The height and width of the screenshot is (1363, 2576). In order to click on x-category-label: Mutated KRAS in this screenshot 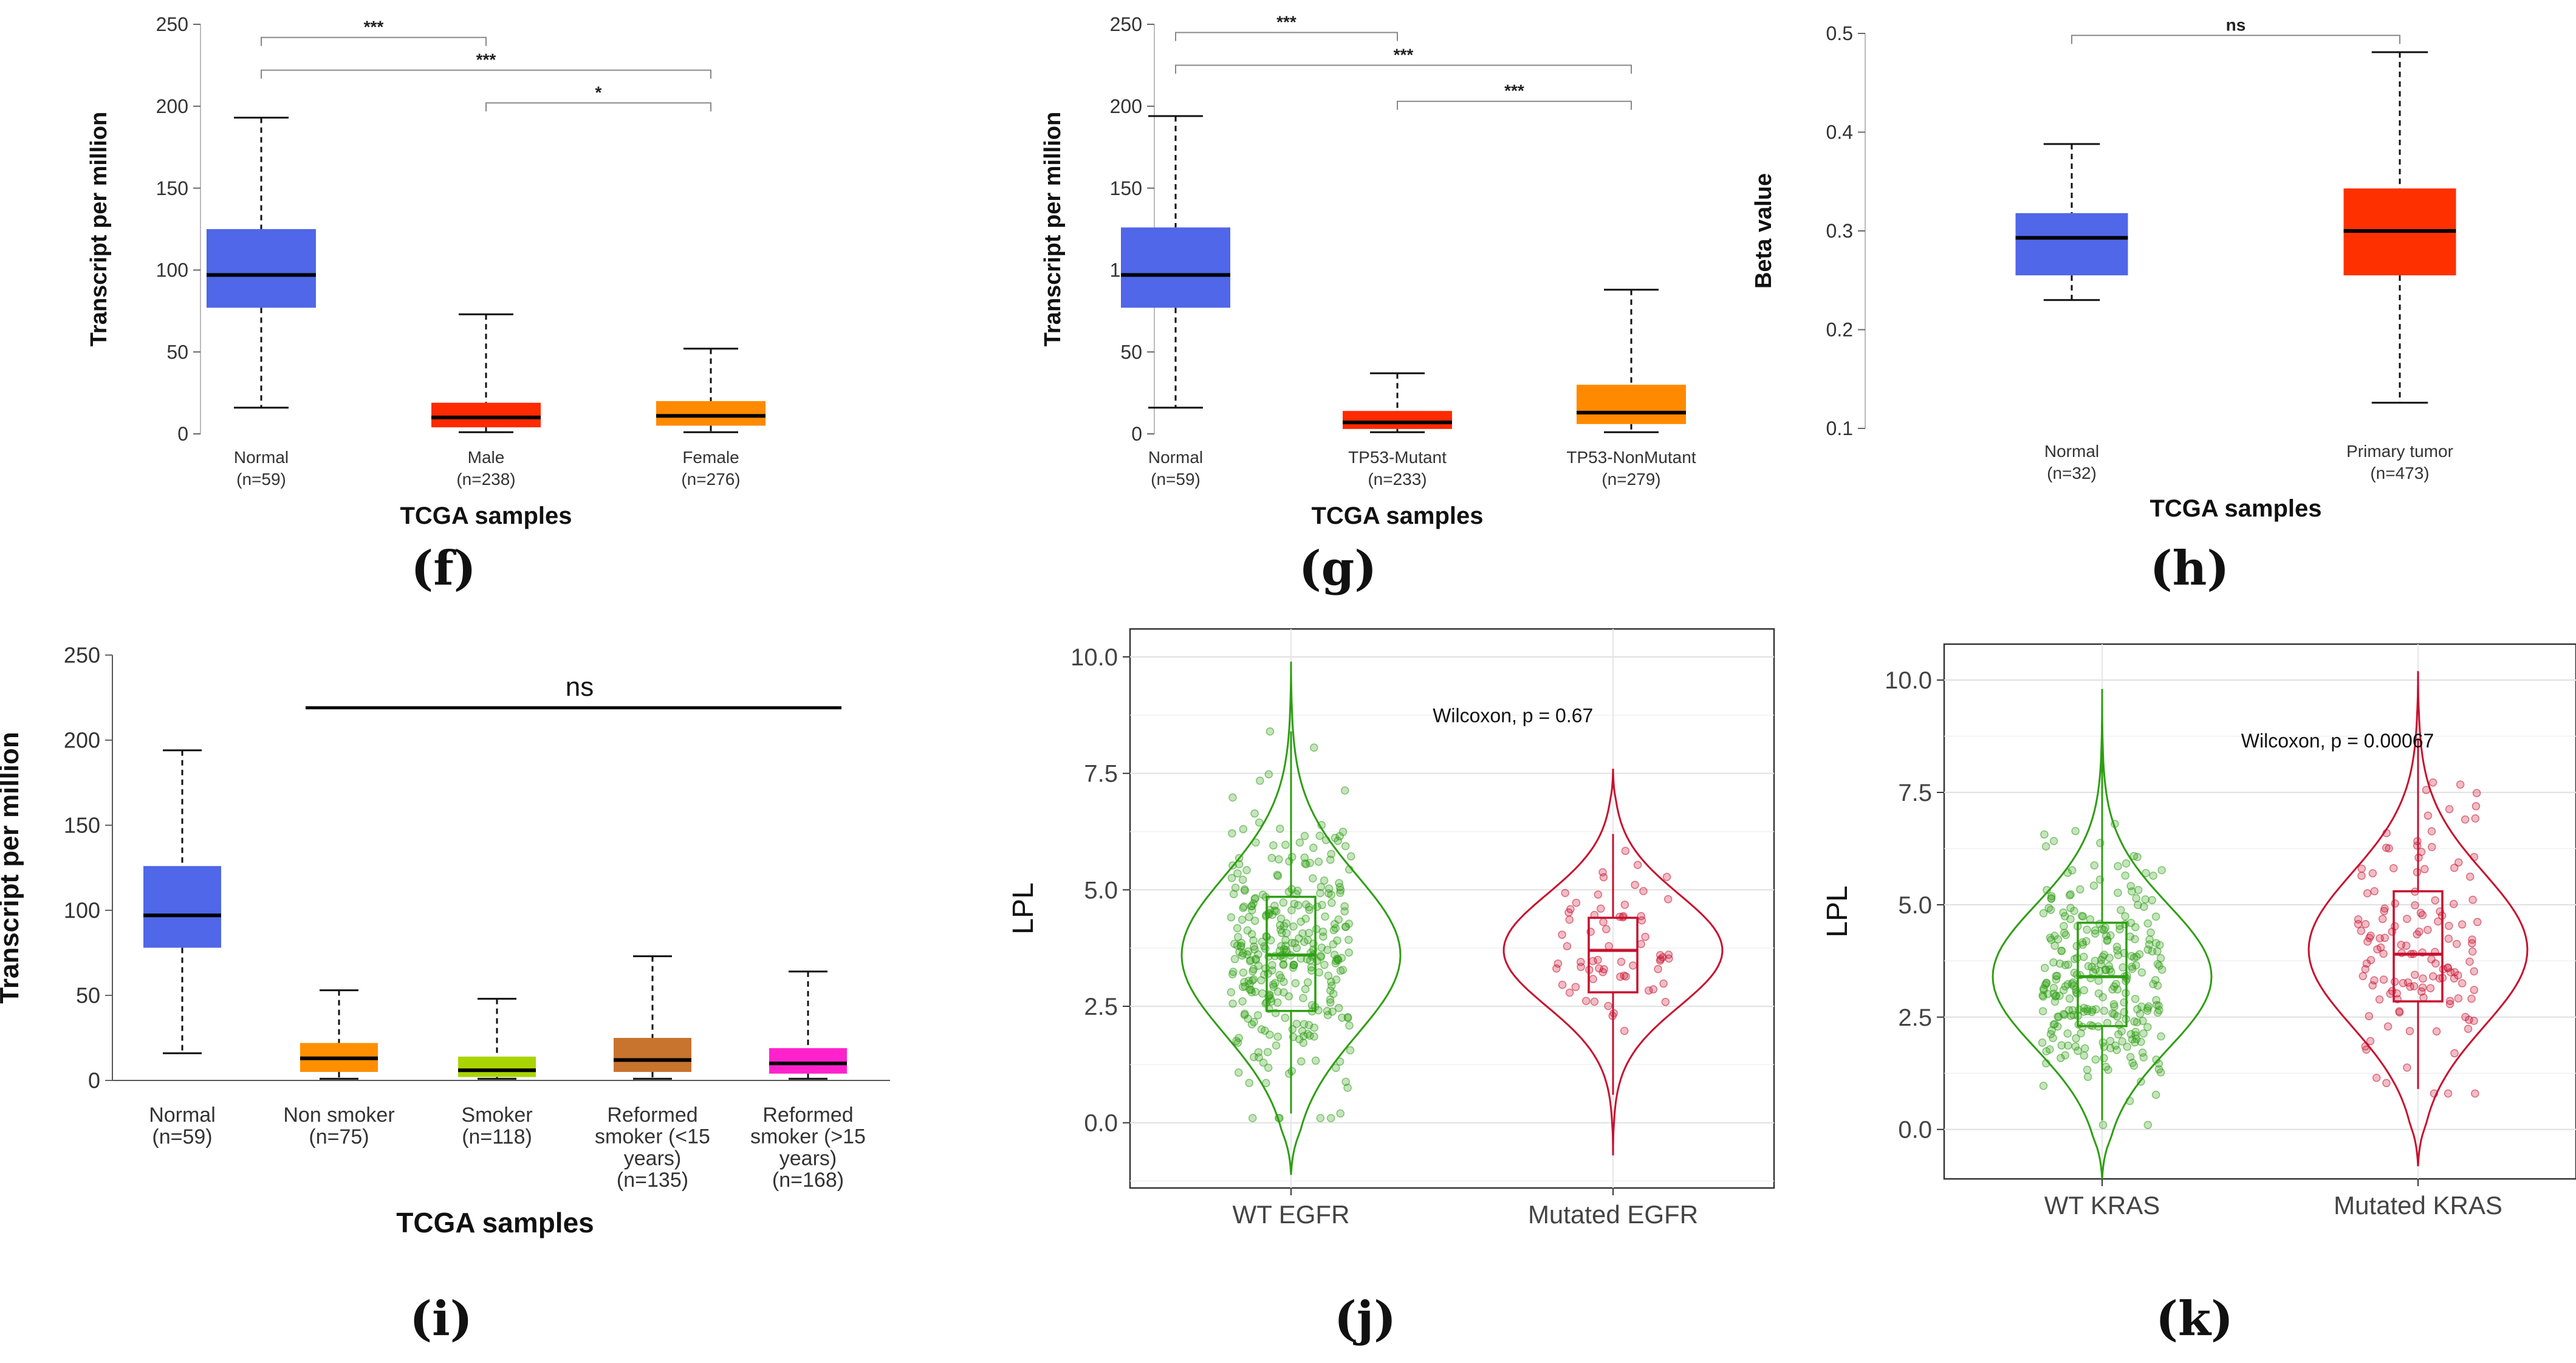, I will do `click(2418, 1205)`.